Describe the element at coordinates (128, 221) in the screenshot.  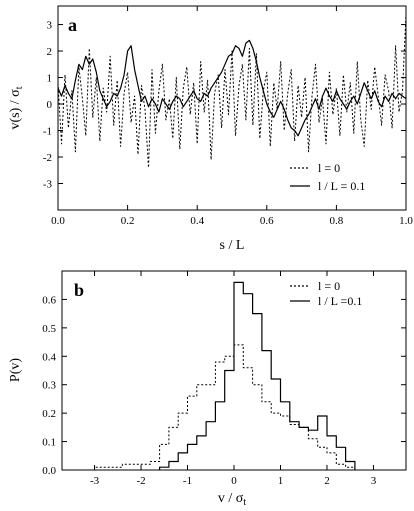
I see `panel-a-xtick-label: 0.2` at that location.